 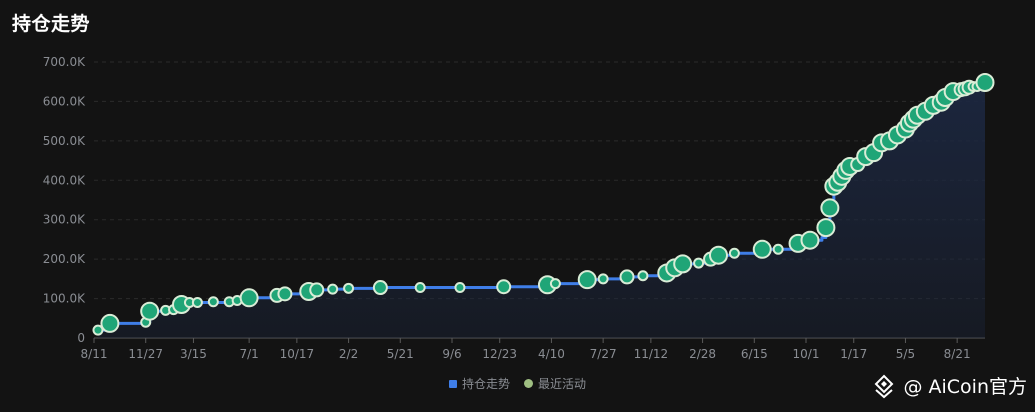 I want to click on x-tick-label: 1/17, so click(x=853, y=354).